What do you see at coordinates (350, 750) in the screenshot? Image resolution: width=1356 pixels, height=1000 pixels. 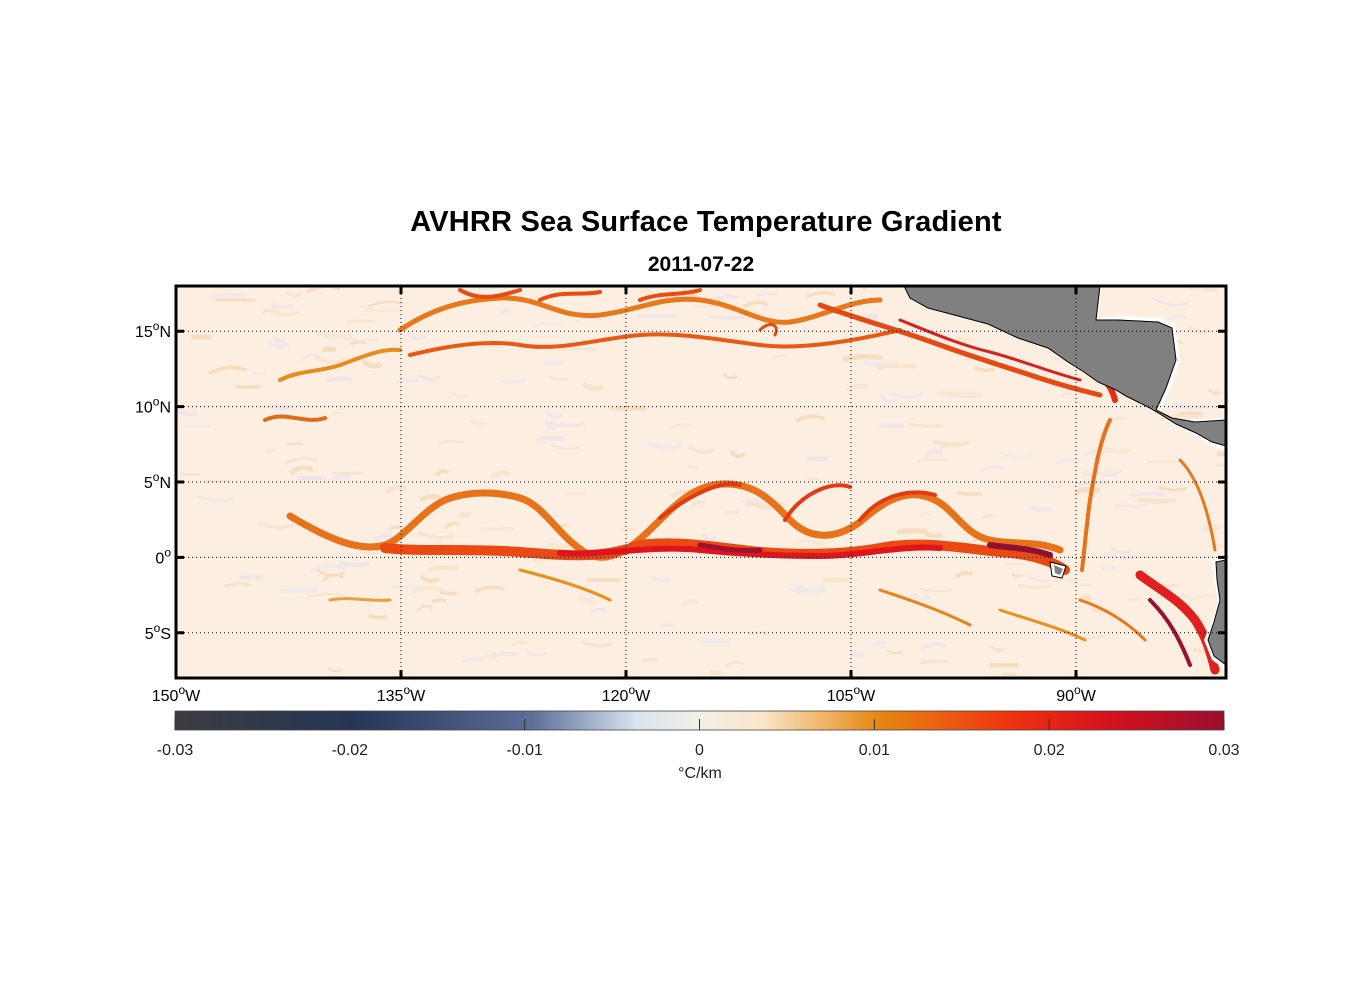 I see `colorbar-tick-label: -0.02` at bounding box center [350, 750].